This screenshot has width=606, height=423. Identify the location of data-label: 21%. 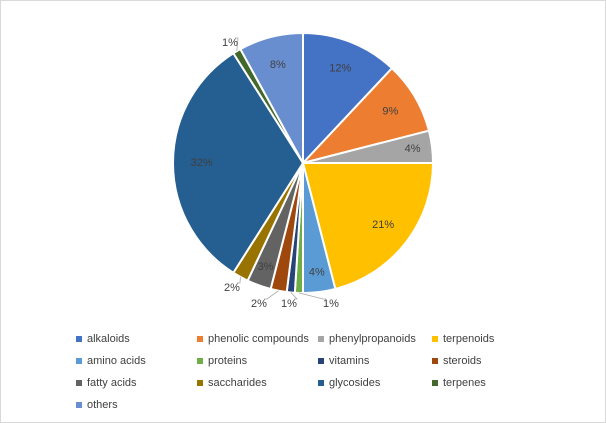
(383, 225).